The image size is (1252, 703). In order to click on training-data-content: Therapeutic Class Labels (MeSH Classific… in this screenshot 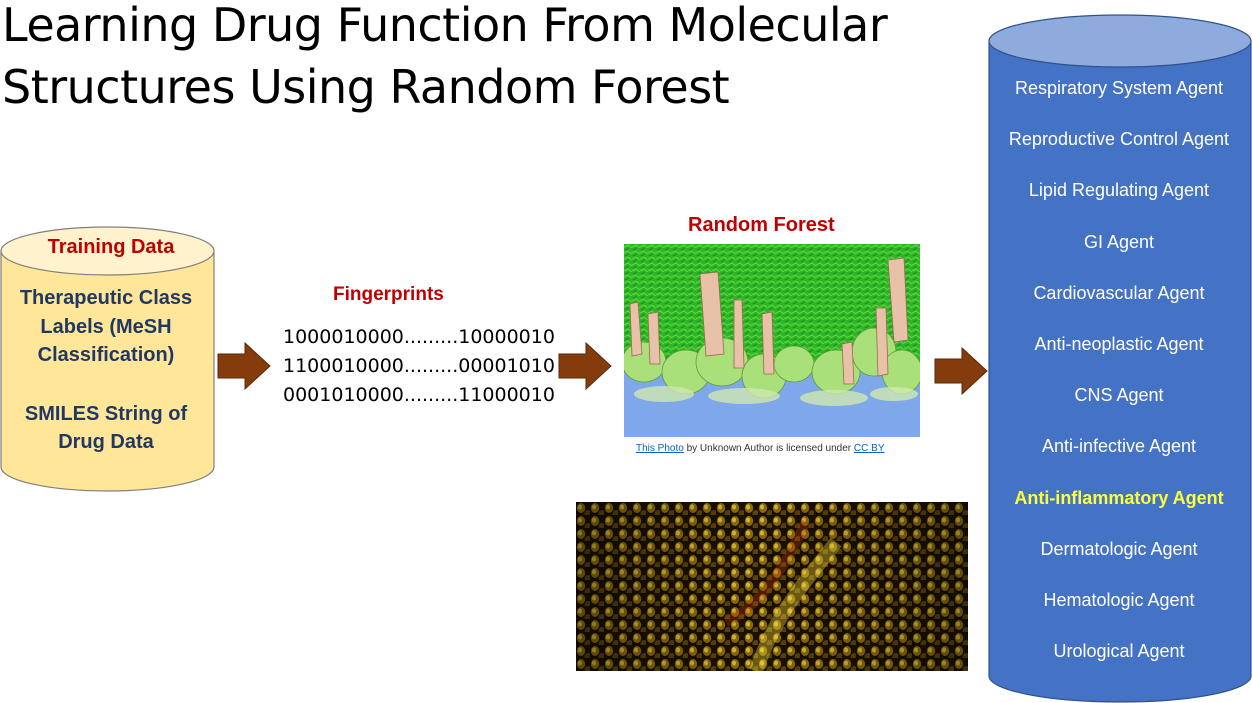, I will do `click(106, 370)`.